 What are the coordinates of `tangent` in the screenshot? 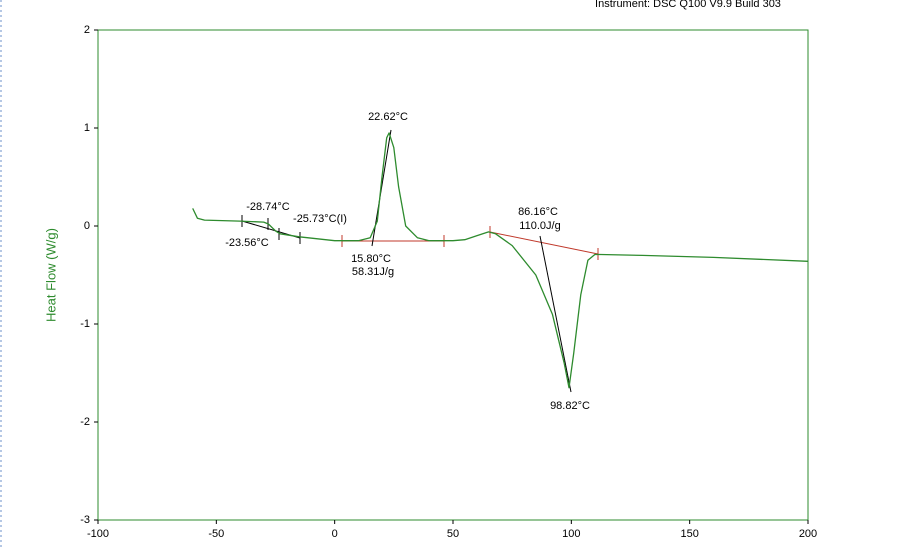 It's located at (555, 314).